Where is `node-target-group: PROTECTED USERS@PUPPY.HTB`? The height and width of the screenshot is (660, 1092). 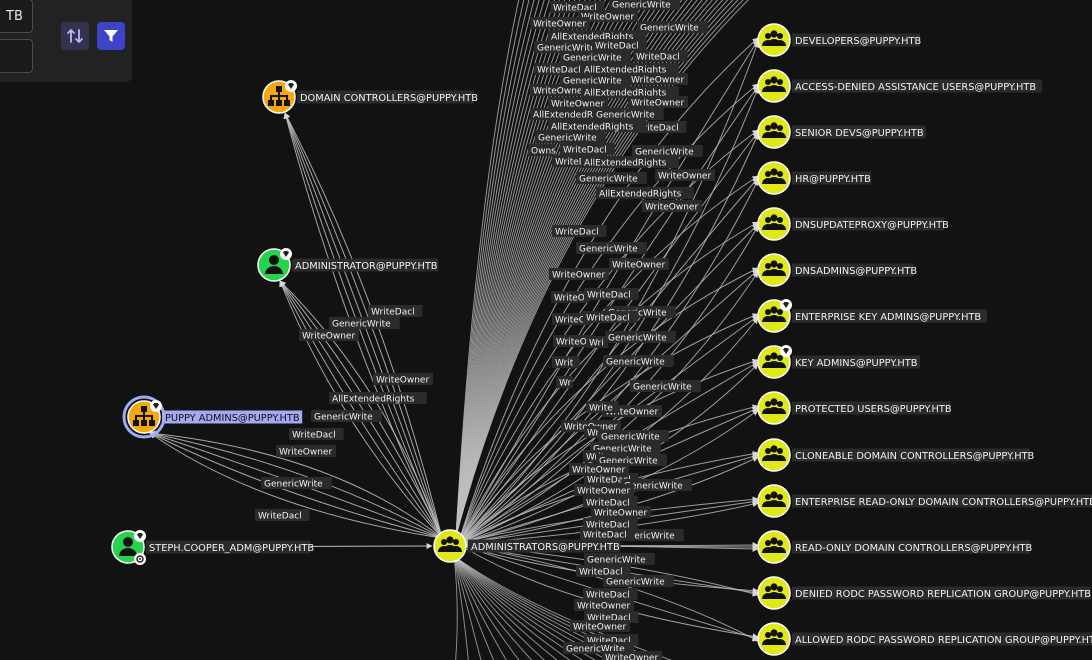 node-target-group: PROTECTED USERS@PUPPY.HTB is located at coordinates (854, 408).